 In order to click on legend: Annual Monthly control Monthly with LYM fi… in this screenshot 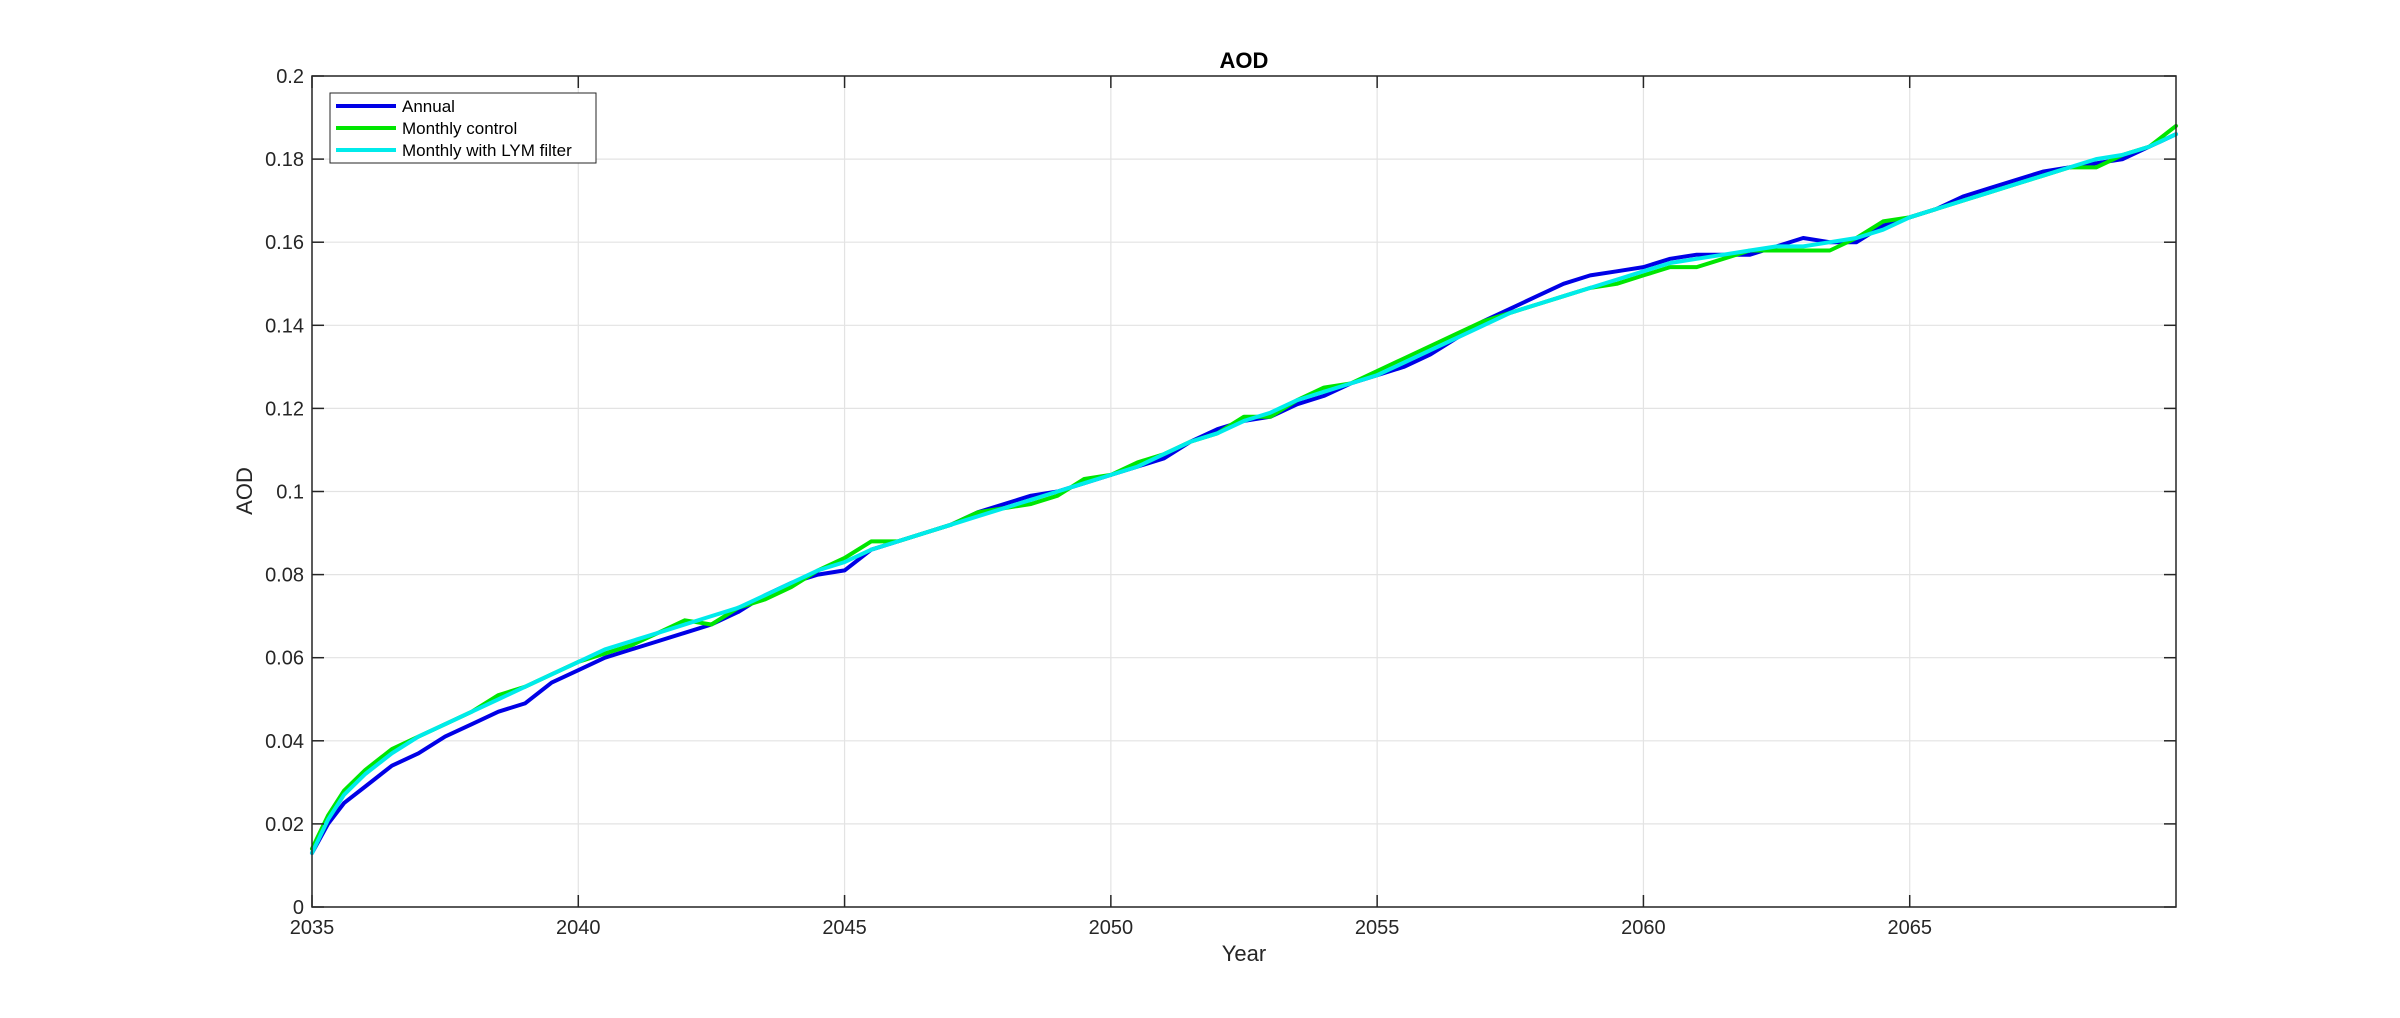, I will do `click(463, 128)`.